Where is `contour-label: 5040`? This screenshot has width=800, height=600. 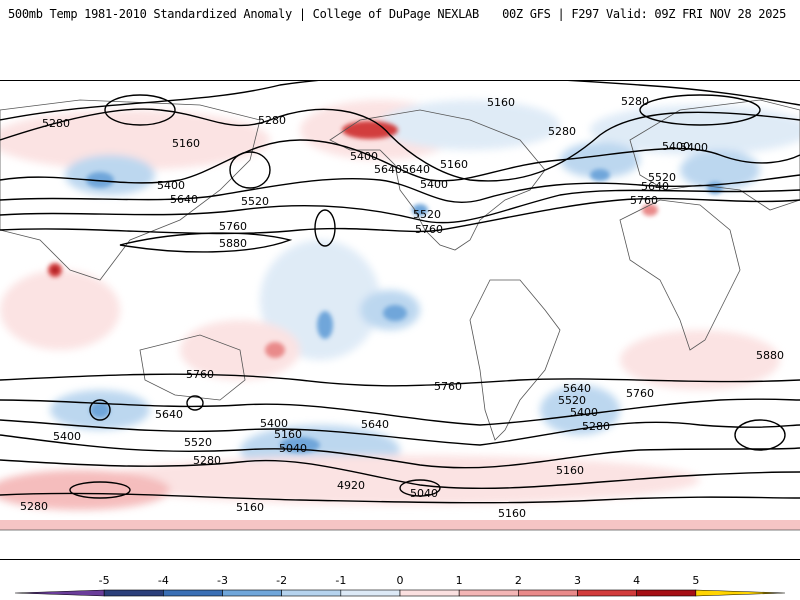
contour-label: 5040 is located at coordinates (293, 448).